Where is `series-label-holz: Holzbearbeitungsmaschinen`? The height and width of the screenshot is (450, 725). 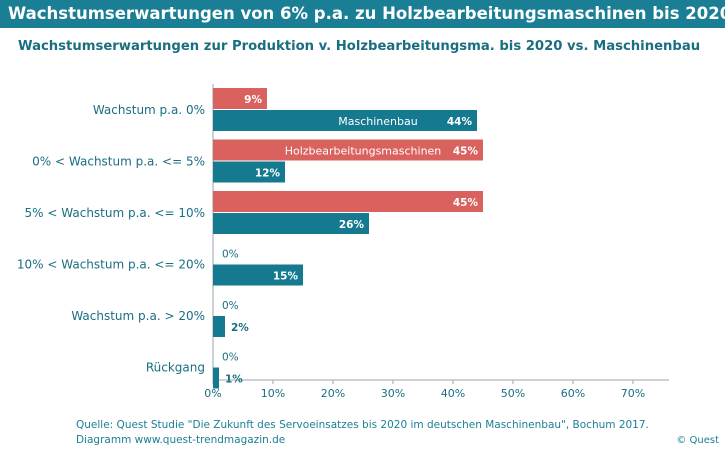 series-label-holz: Holzbearbeitungsmaschinen is located at coordinates (363, 151).